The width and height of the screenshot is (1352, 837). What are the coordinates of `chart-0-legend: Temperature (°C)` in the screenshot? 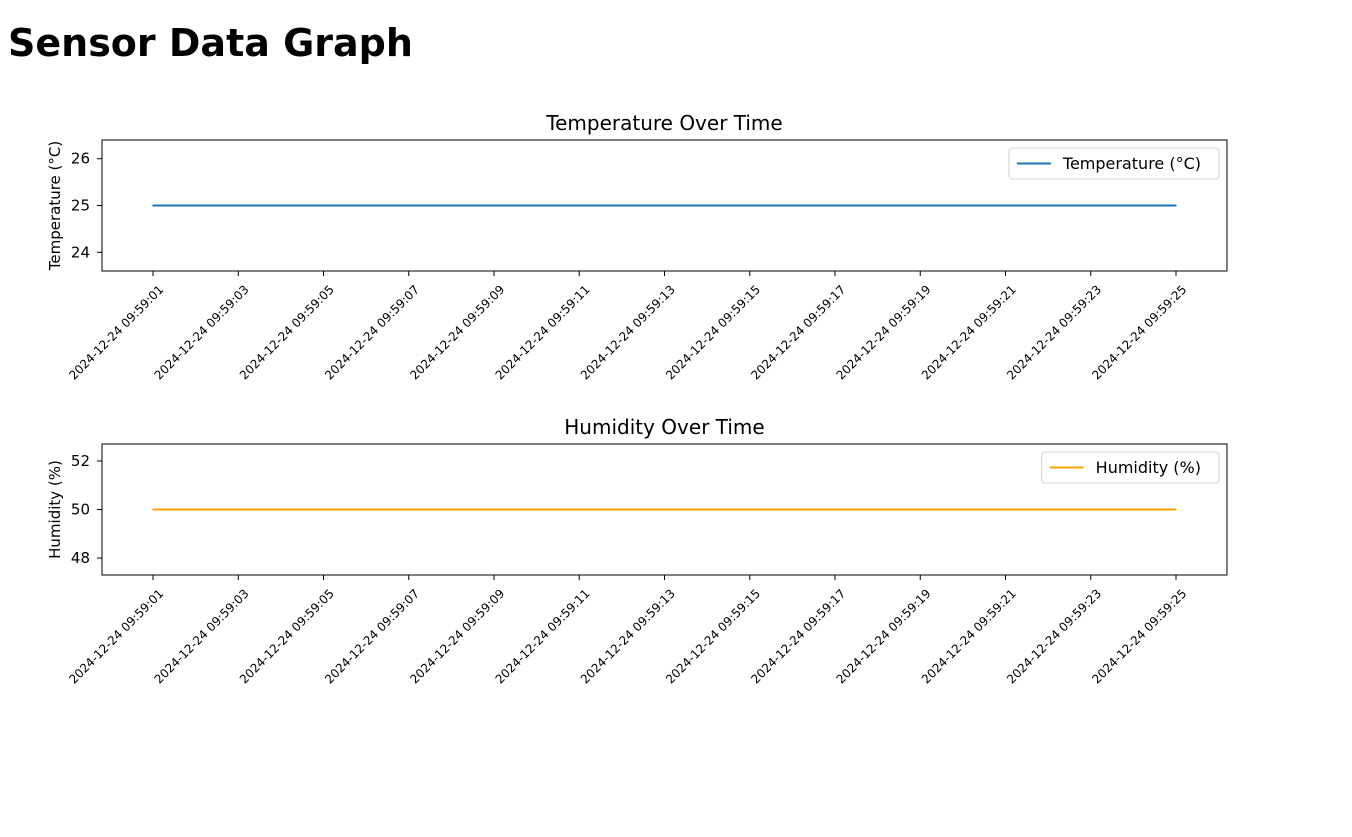 It's located at (1114, 163).